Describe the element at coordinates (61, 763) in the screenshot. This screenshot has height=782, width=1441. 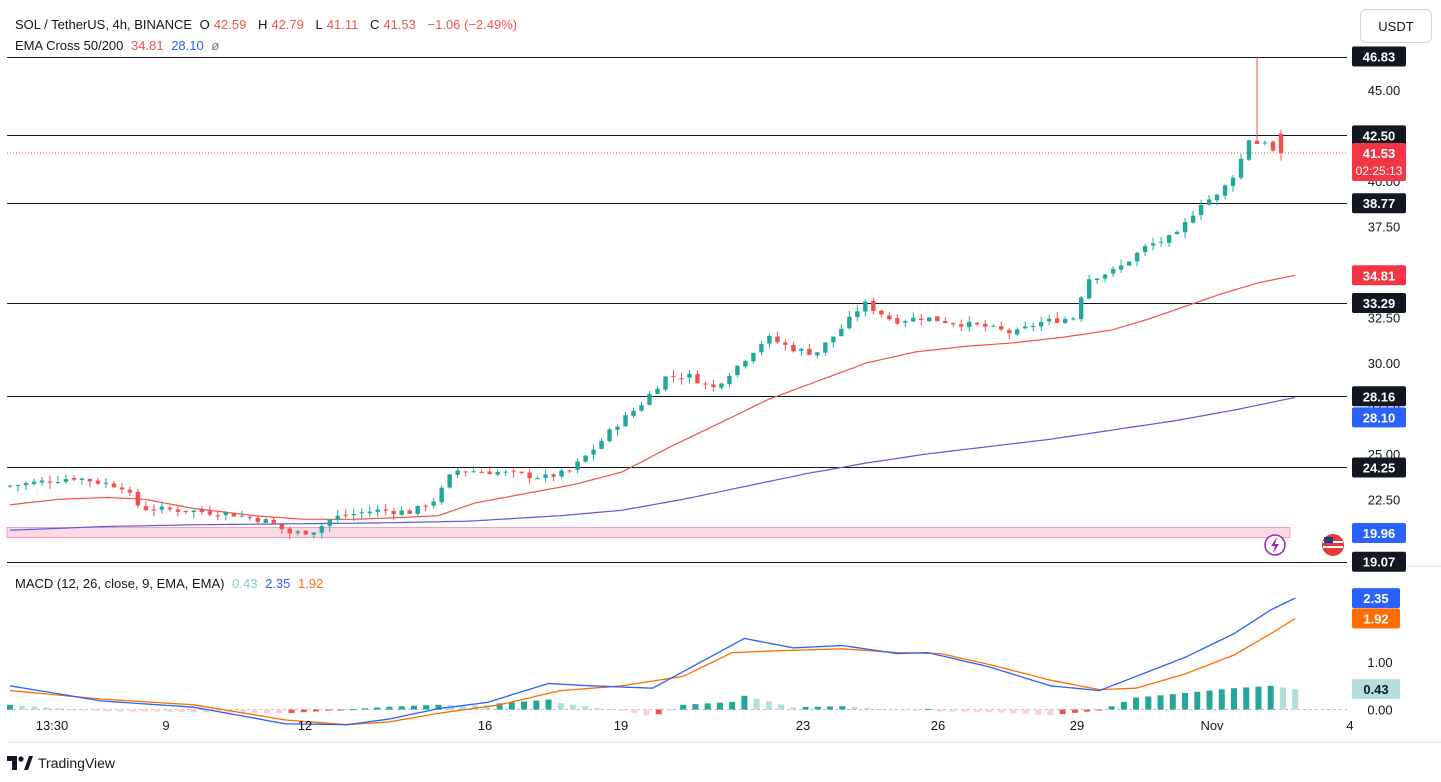
I see `tradingview-brand: TradingView` at that location.